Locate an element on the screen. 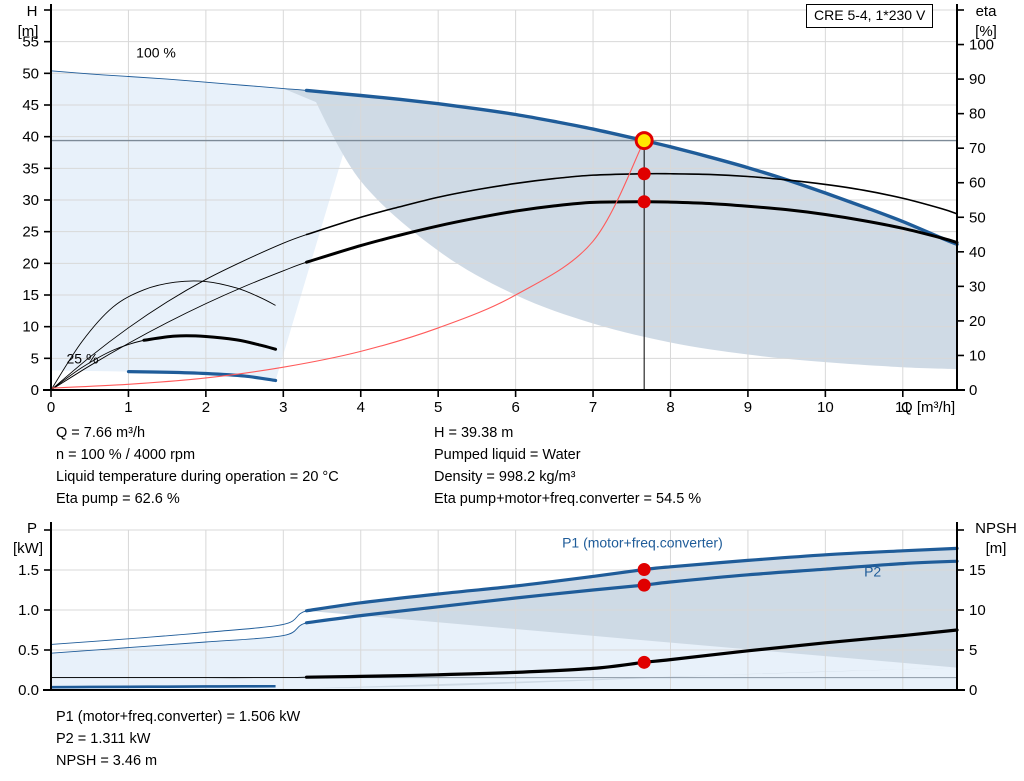 Image resolution: width=1024 pixels, height=781 pixels. h-axis-tick: 20 is located at coordinates (30, 263).